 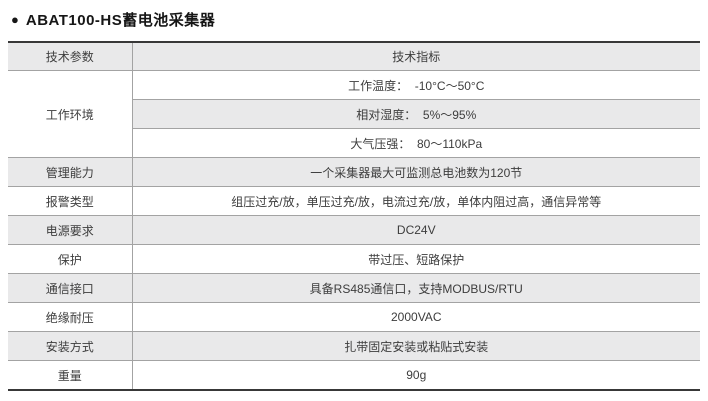 I want to click on header-cell-spec: 技术指标, so click(x=416, y=56).